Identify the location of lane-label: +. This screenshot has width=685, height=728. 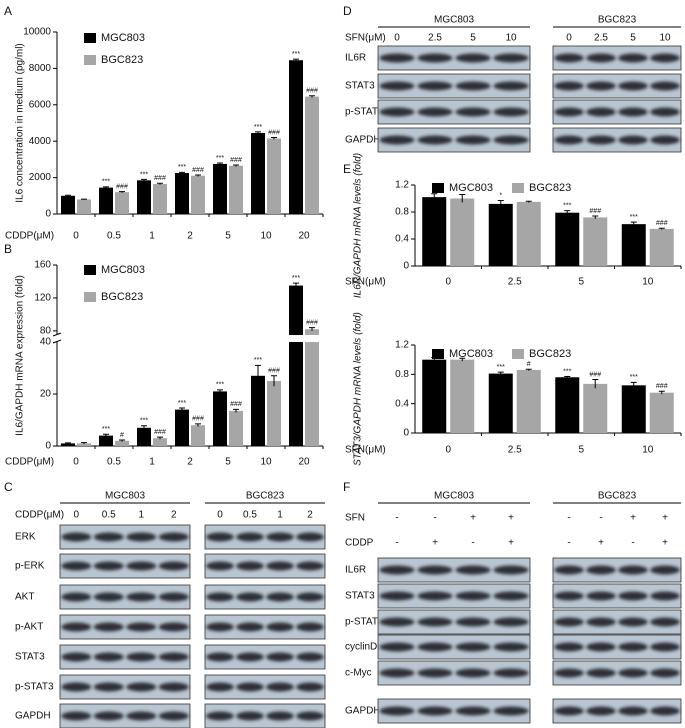
(665, 518).